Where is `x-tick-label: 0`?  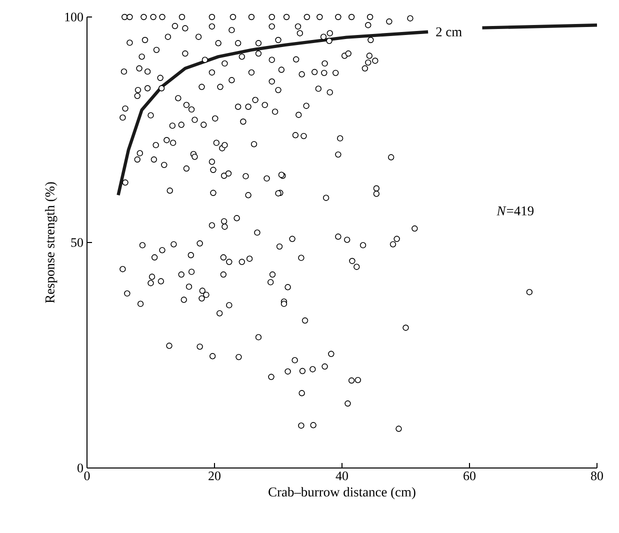 x-tick-label: 0 is located at coordinates (87, 476).